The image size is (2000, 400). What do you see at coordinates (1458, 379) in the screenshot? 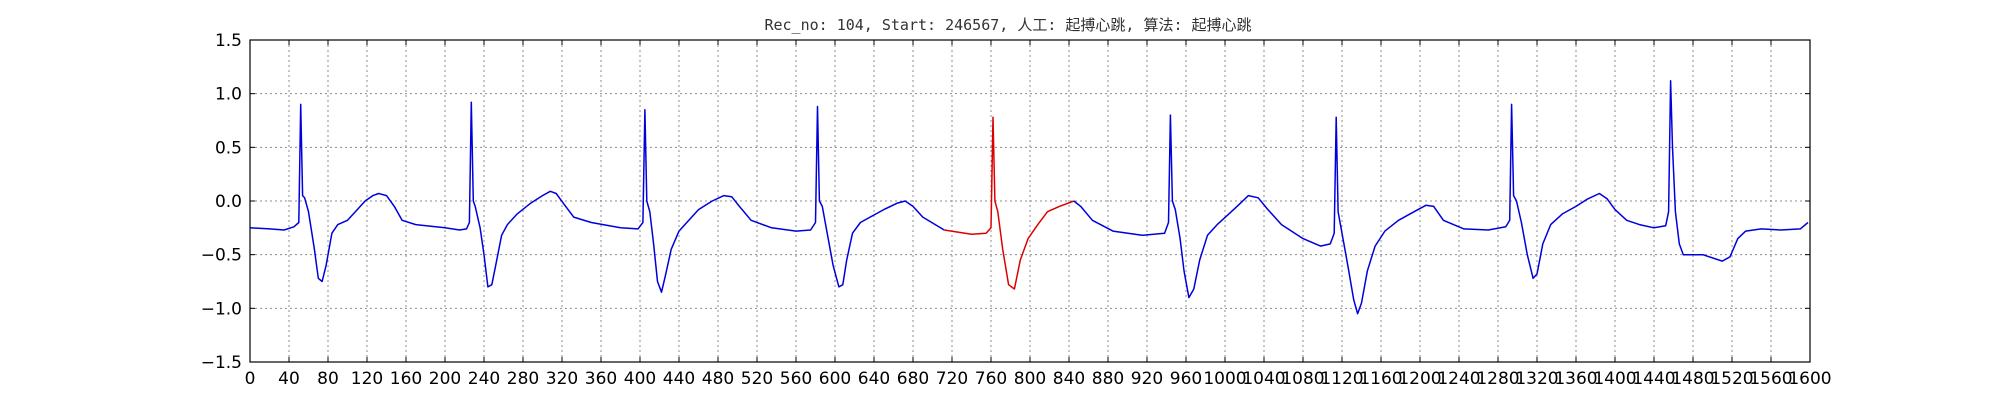
I see `x-tick-label: 1240` at bounding box center [1458, 379].